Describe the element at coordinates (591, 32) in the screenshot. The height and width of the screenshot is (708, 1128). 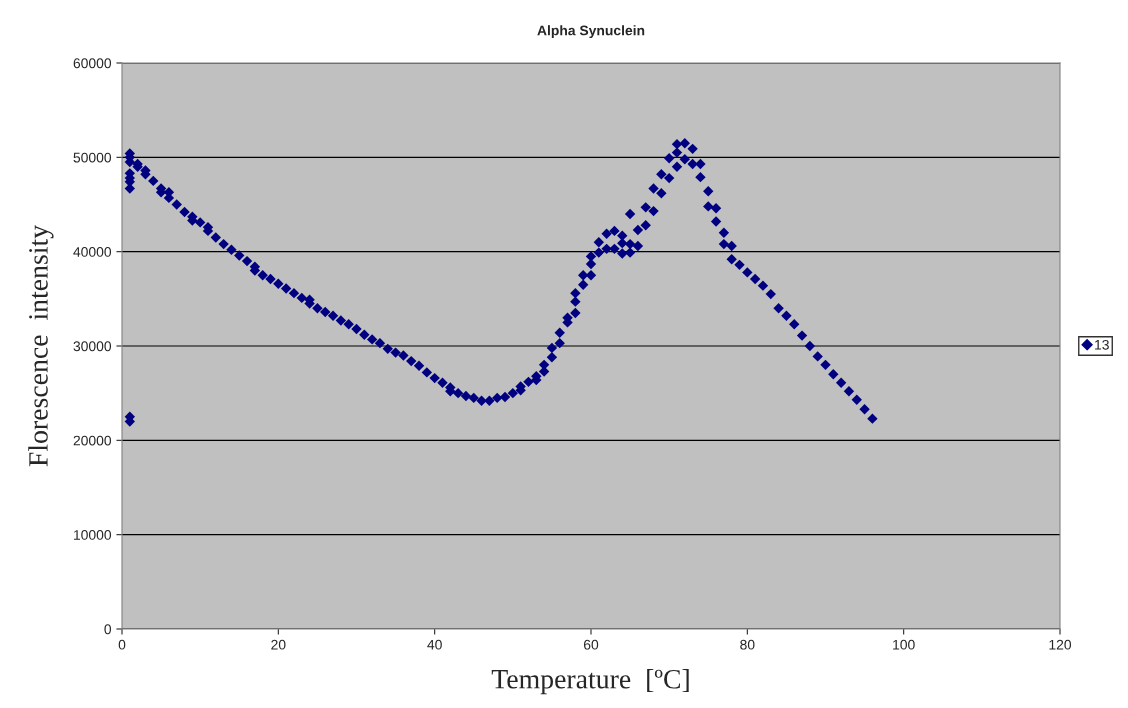
I see `chart-title: Alpha Synuclein` at that location.